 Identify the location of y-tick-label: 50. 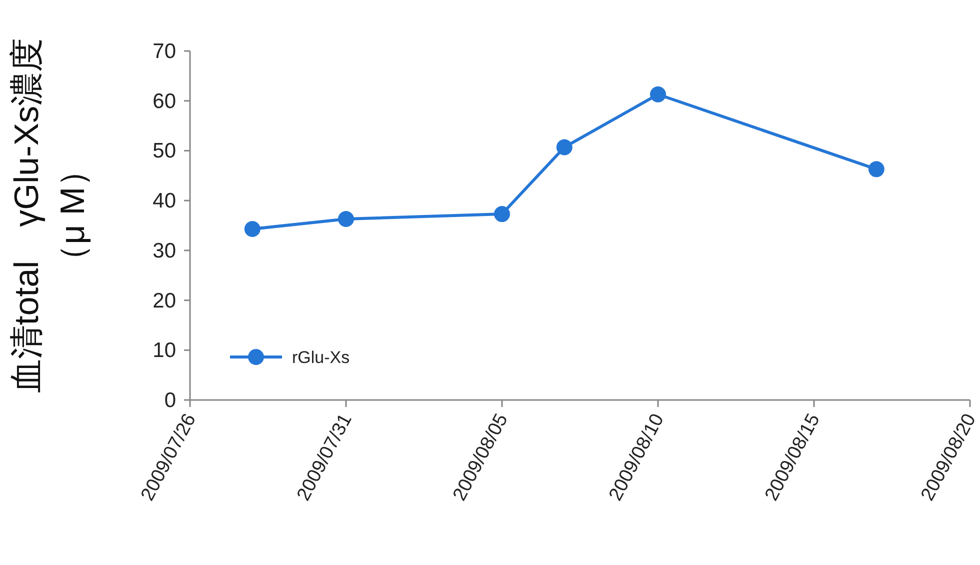
(164, 151).